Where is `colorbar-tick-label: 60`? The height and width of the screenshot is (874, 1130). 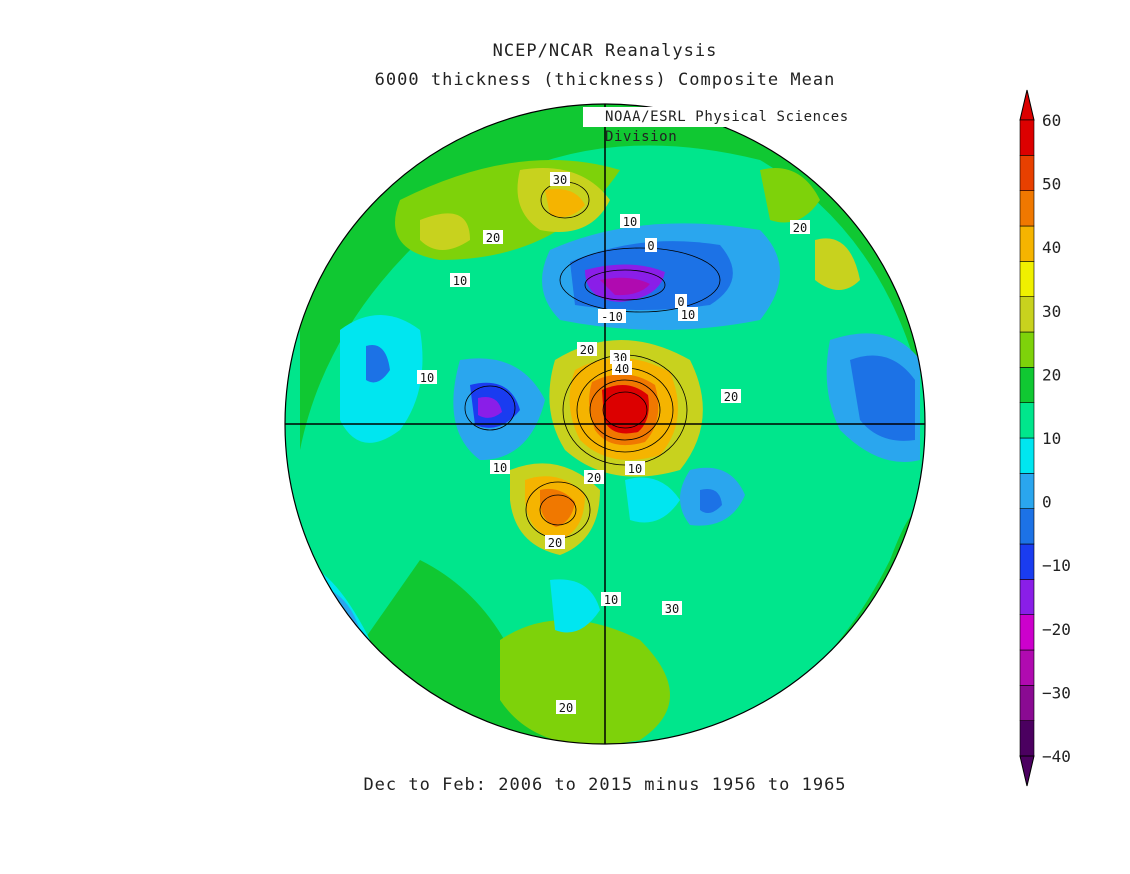 colorbar-tick-label: 60 is located at coordinates (1051, 120).